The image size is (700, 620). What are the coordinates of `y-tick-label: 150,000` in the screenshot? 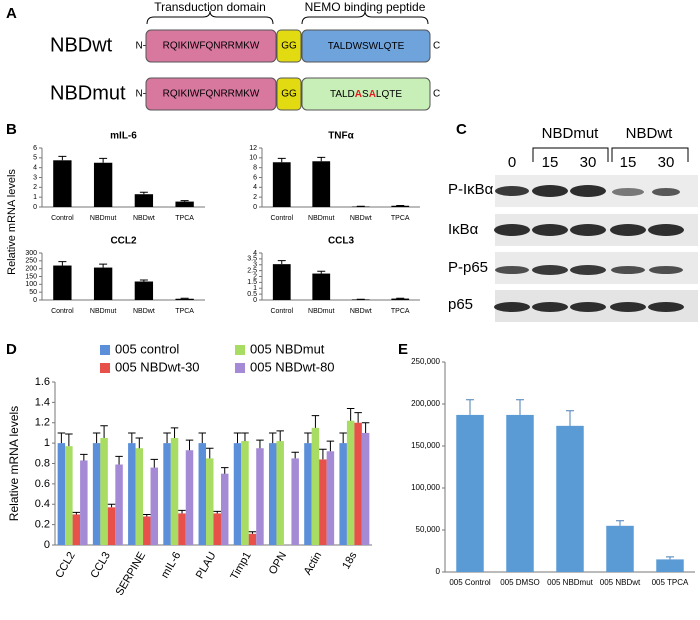 It's located at (425, 445).